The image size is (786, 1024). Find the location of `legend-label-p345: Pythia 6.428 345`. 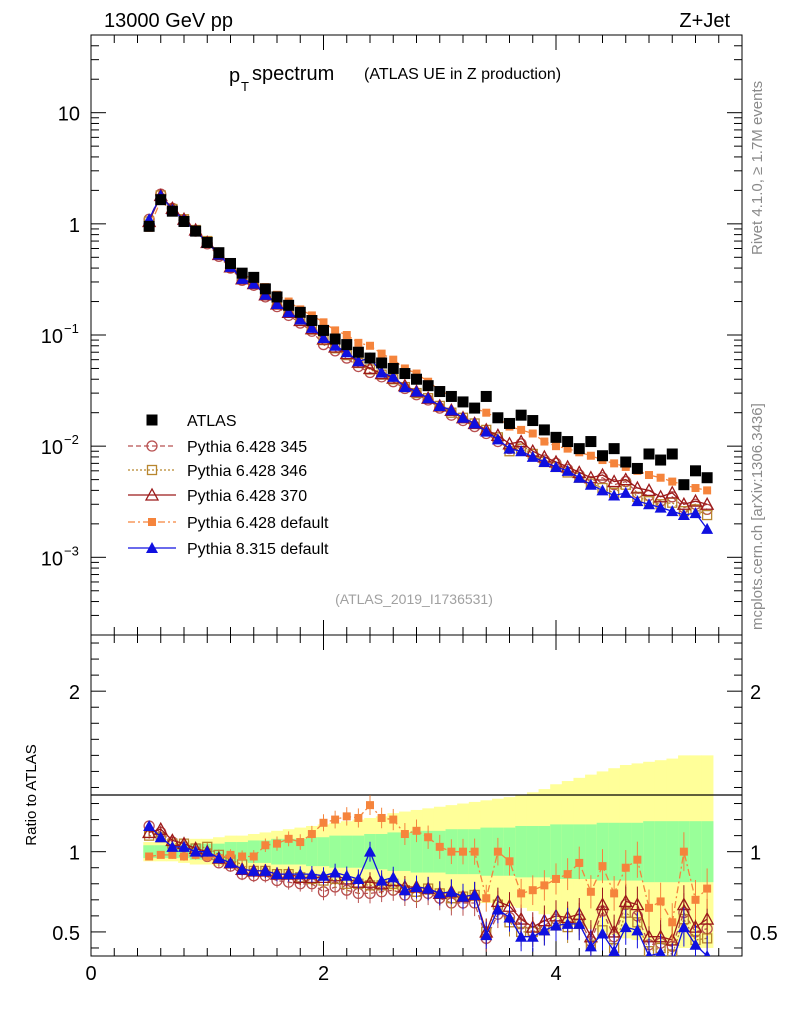

legend-label-p345: Pythia 6.428 345 is located at coordinates (247, 447).